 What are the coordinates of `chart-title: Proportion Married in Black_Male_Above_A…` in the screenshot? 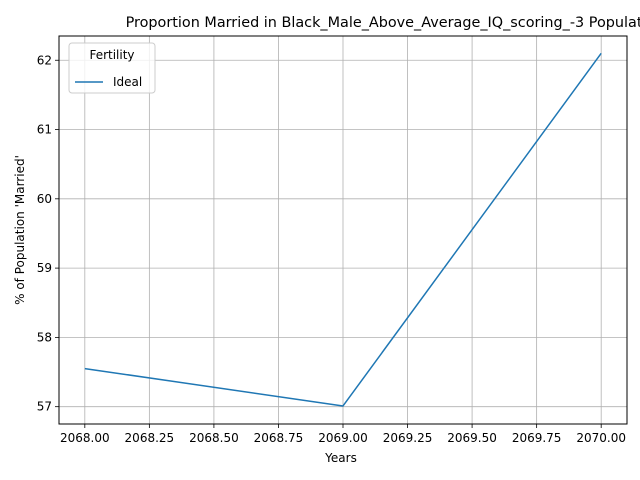 It's located at (383, 23).